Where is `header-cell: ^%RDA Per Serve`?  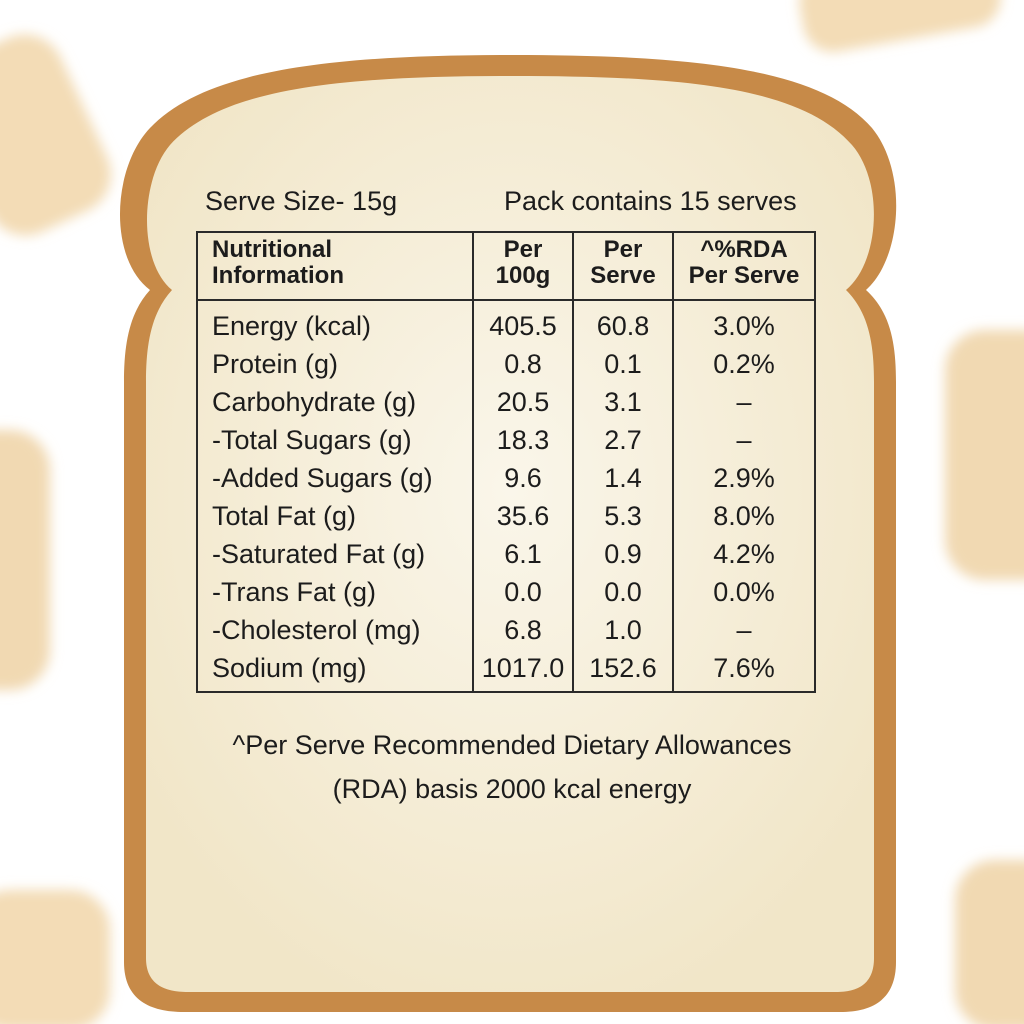 header-cell: ^%RDA Per Serve is located at coordinates (744, 266).